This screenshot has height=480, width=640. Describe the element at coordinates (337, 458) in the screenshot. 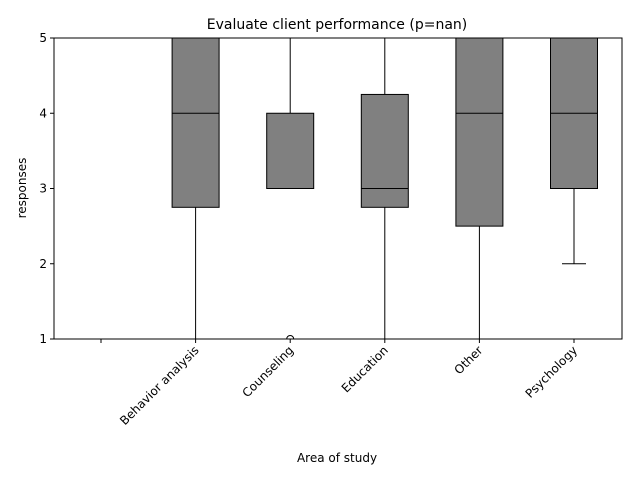

I see `x-axis-label: Area of study` at that location.